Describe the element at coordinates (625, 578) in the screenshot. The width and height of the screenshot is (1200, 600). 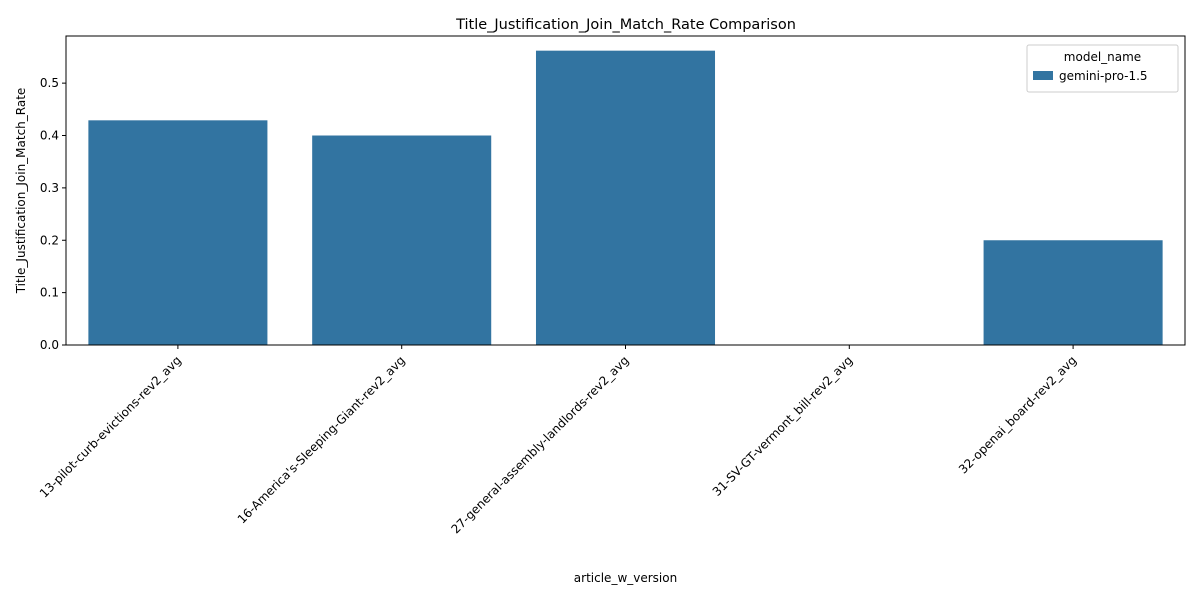
I see `x-axis-label: article_w_version` at that location.